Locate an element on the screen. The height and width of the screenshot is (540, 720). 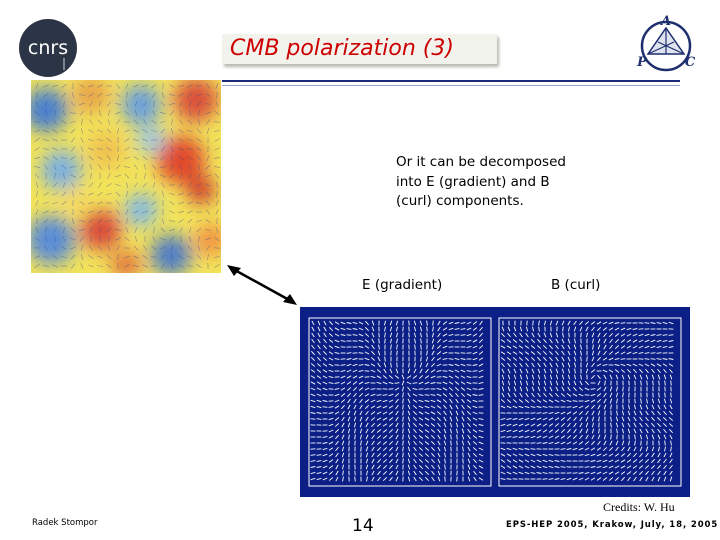
title-rule is located at coordinates (451, 81).